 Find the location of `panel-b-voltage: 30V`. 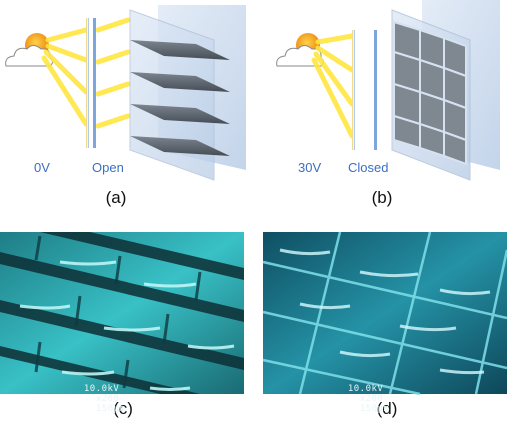

panel-b-voltage: 30V is located at coordinates (310, 167).